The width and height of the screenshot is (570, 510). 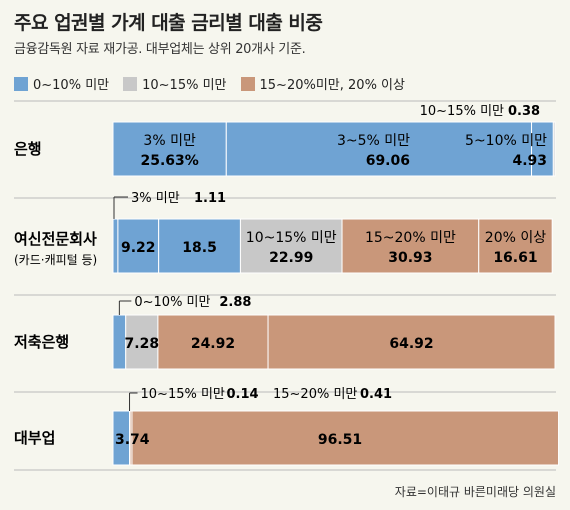 What do you see at coordinates (410, 238) in the screenshot?
I see `segment-label: 15~20% 미만` at bounding box center [410, 238].